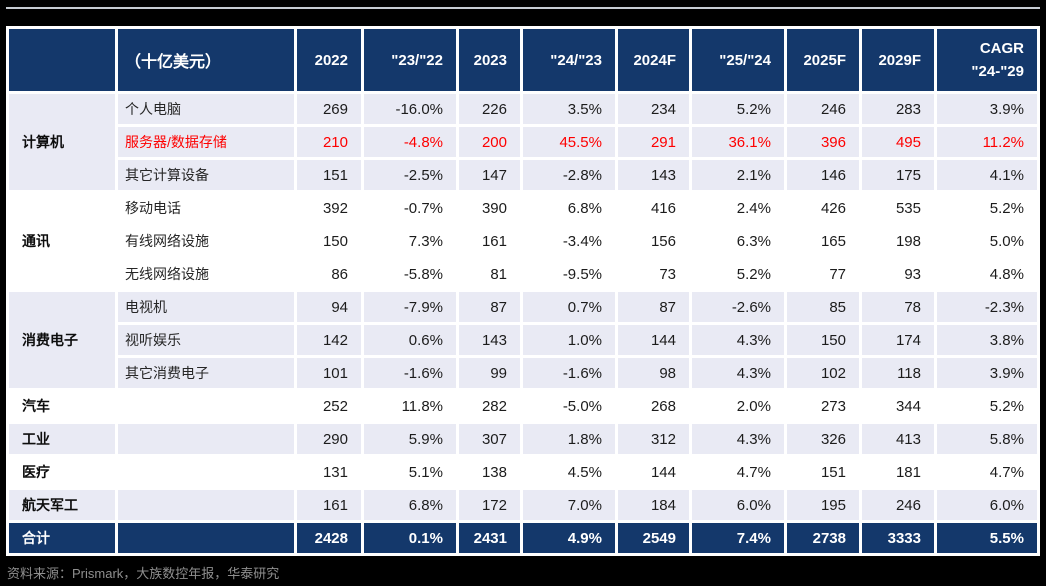  What do you see at coordinates (987, 274) in the screenshot?
I see `value-cell: 4.8%` at bounding box center [987, 274].